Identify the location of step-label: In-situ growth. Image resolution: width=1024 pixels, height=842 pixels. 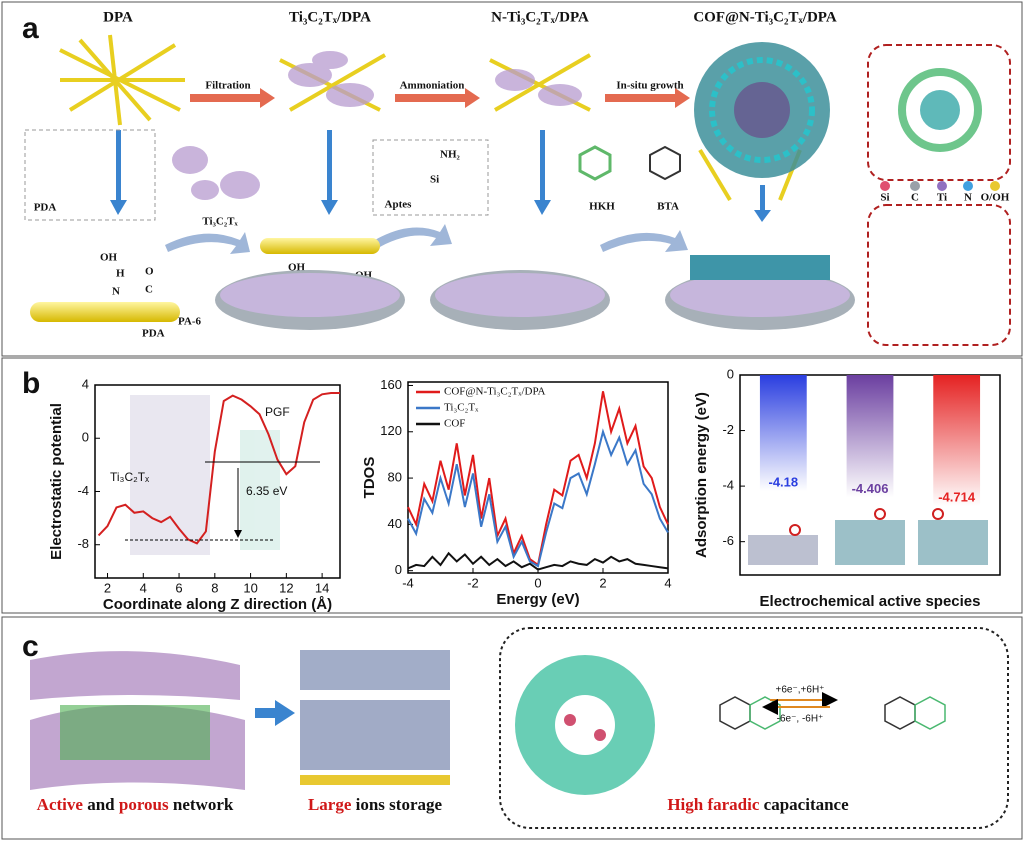
(649, 86).